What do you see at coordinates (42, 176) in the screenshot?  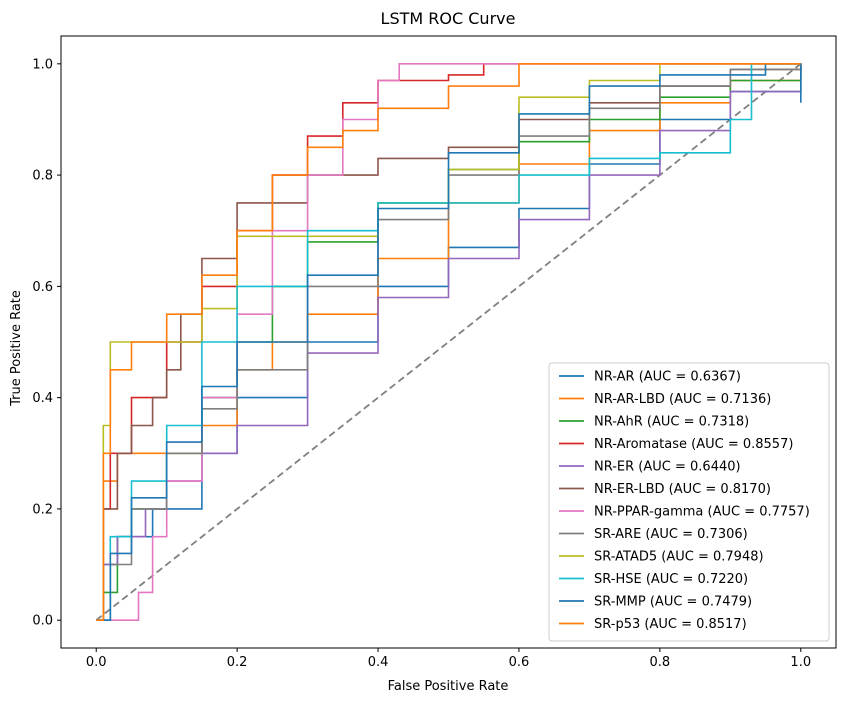 I see `y-tick-label: 0.8` at bounding box center [42, 176].